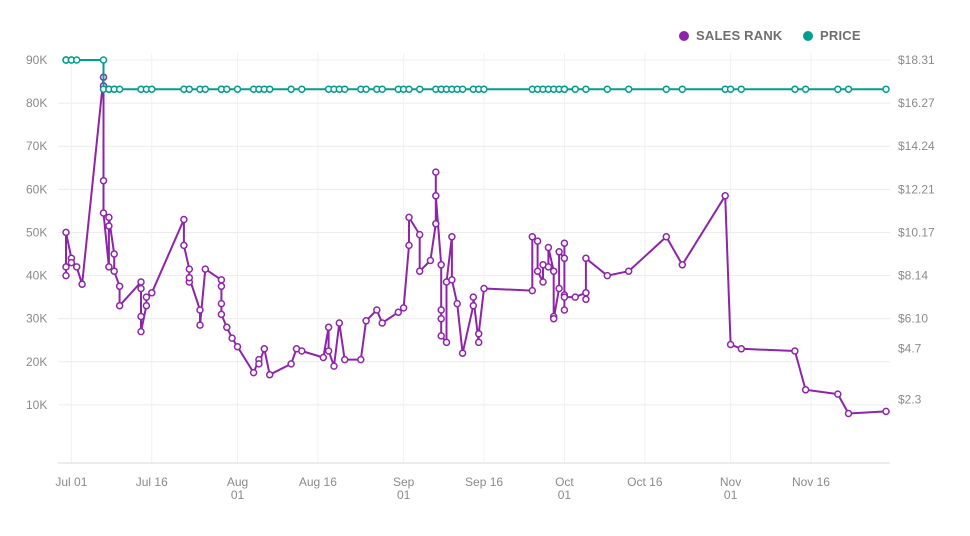 The width and height of the screenshot is (970, 536). What do you see at coordinates (832, 35) in the screenshot?
I see `legend-item-price: PRICE` at bounding box center [832, 35].